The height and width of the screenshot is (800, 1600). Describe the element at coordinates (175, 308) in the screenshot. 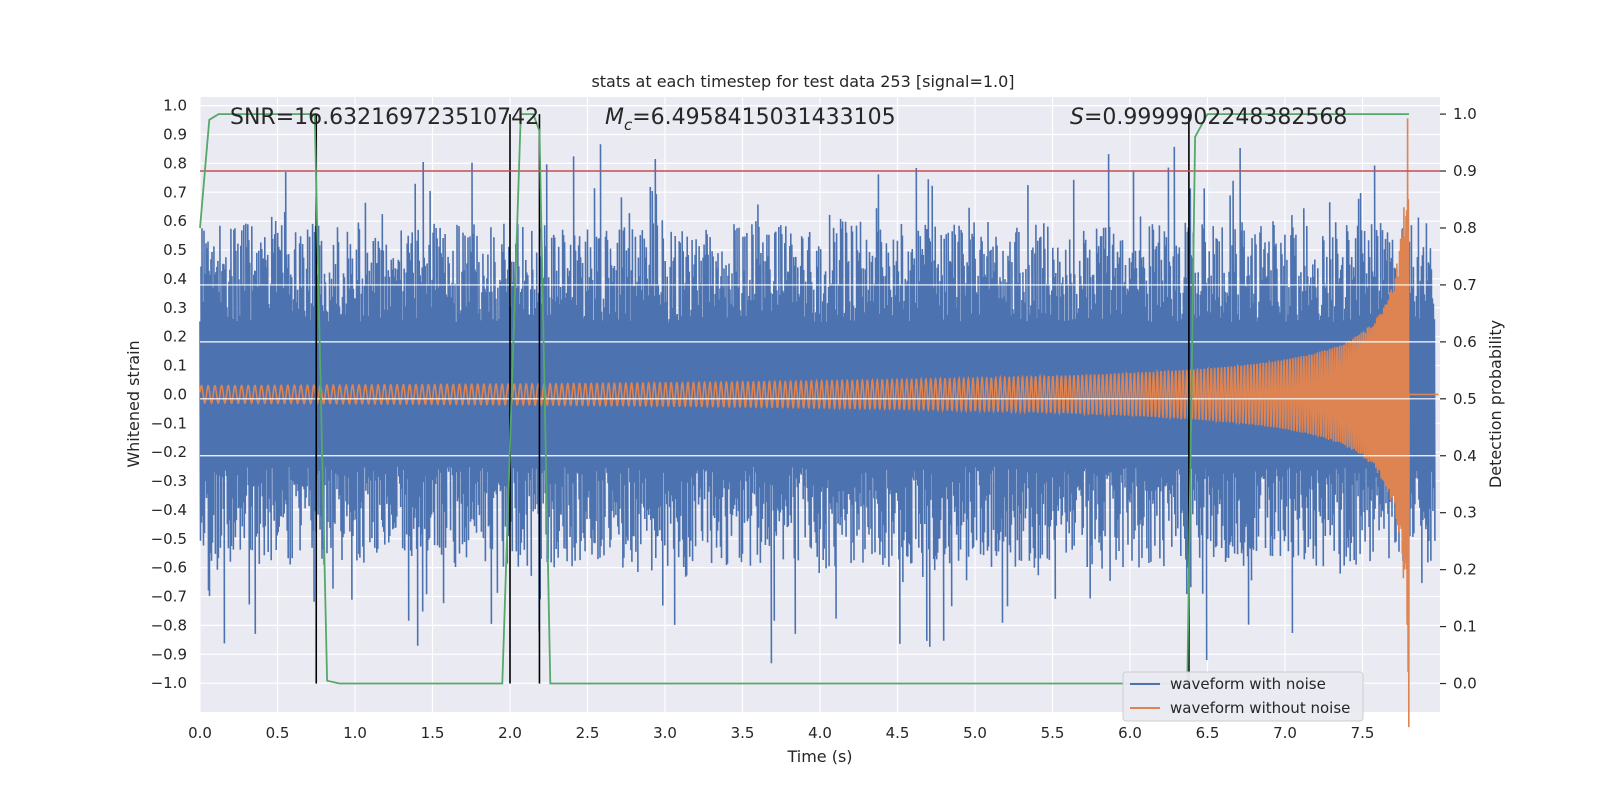

I see `y-tick-label: 0.3` at that location.